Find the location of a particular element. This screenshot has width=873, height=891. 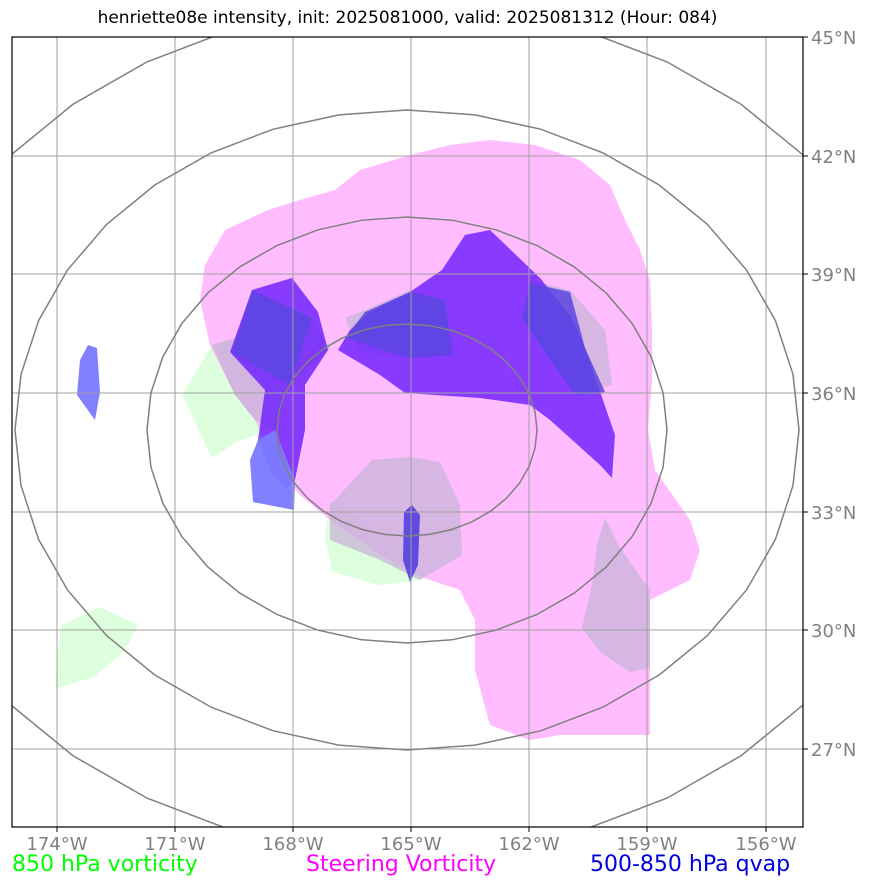

lat-label: 27°N is located at coordinates (833, 750).